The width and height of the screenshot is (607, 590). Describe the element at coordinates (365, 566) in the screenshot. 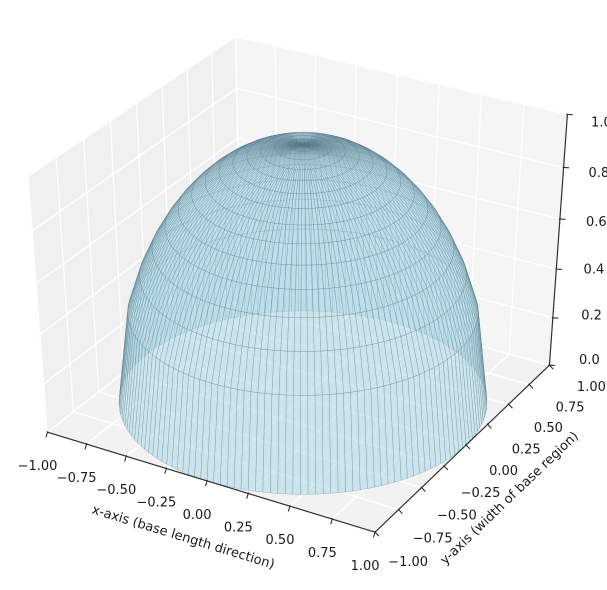

I see `x-tick-label: 1.00` at that location.